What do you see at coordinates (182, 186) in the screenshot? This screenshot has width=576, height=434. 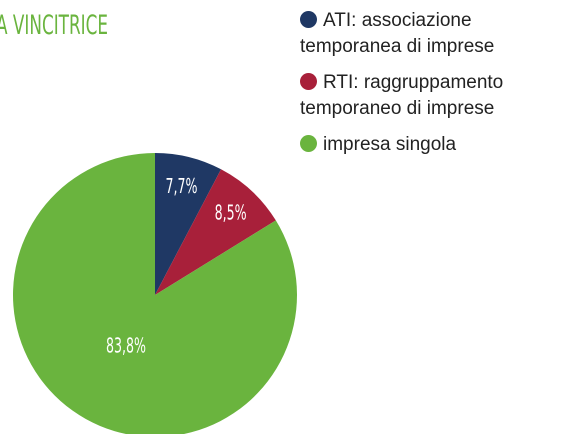 I see `slice-label: 7,7%` at bounding box center [182, 186].